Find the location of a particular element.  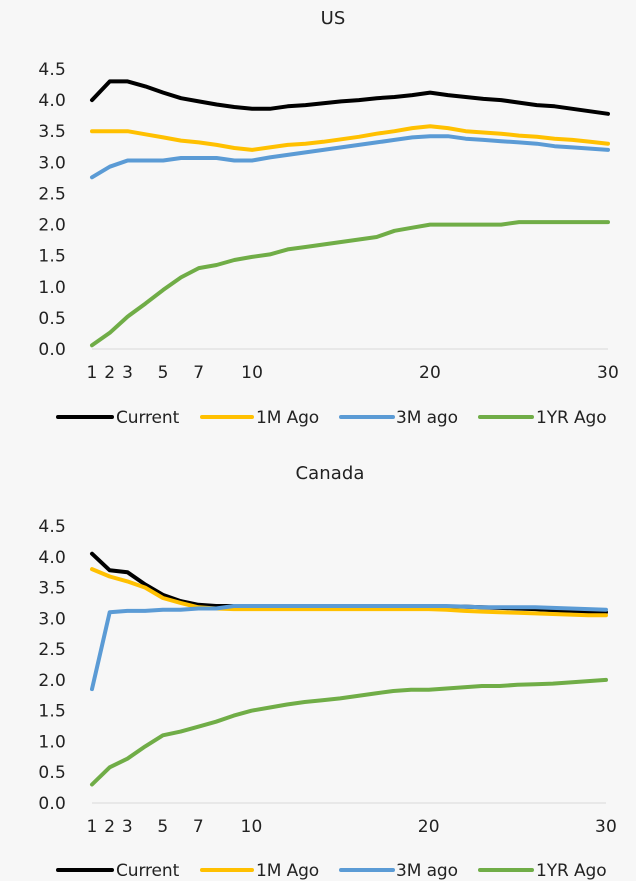

chart-title: Canada is located at coordinates (329, 473).